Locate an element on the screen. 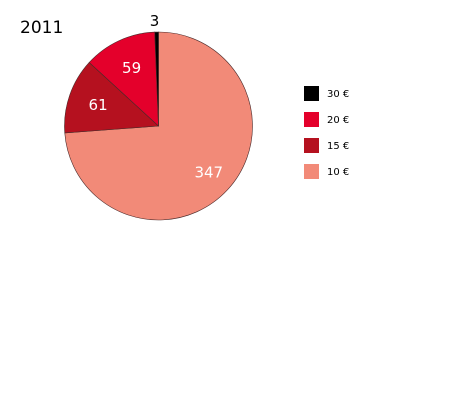 Image resolution: width=465 pixels, height=414 pixels. slice-label-59: 59 is located at coordinates (131, 68).